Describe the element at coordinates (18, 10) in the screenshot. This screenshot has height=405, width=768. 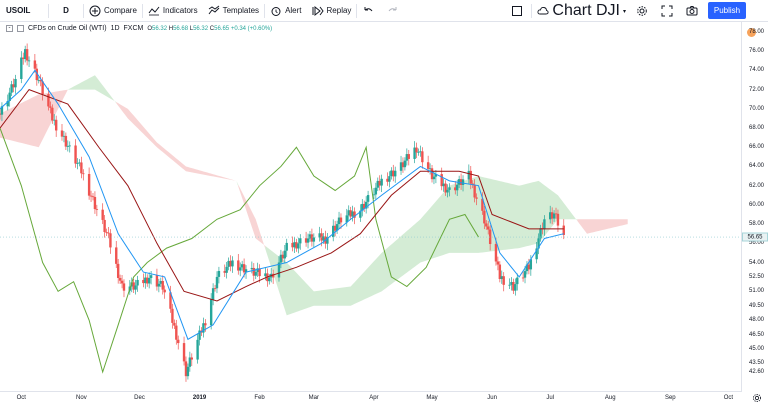
I see `symbol-search: USOIL` at that location.